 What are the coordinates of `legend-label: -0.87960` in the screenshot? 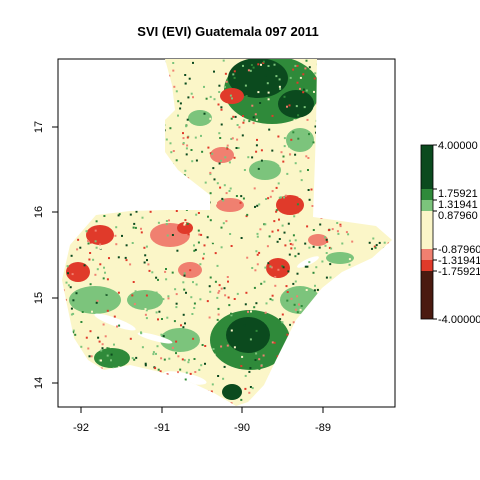 It's located at (459, 250).